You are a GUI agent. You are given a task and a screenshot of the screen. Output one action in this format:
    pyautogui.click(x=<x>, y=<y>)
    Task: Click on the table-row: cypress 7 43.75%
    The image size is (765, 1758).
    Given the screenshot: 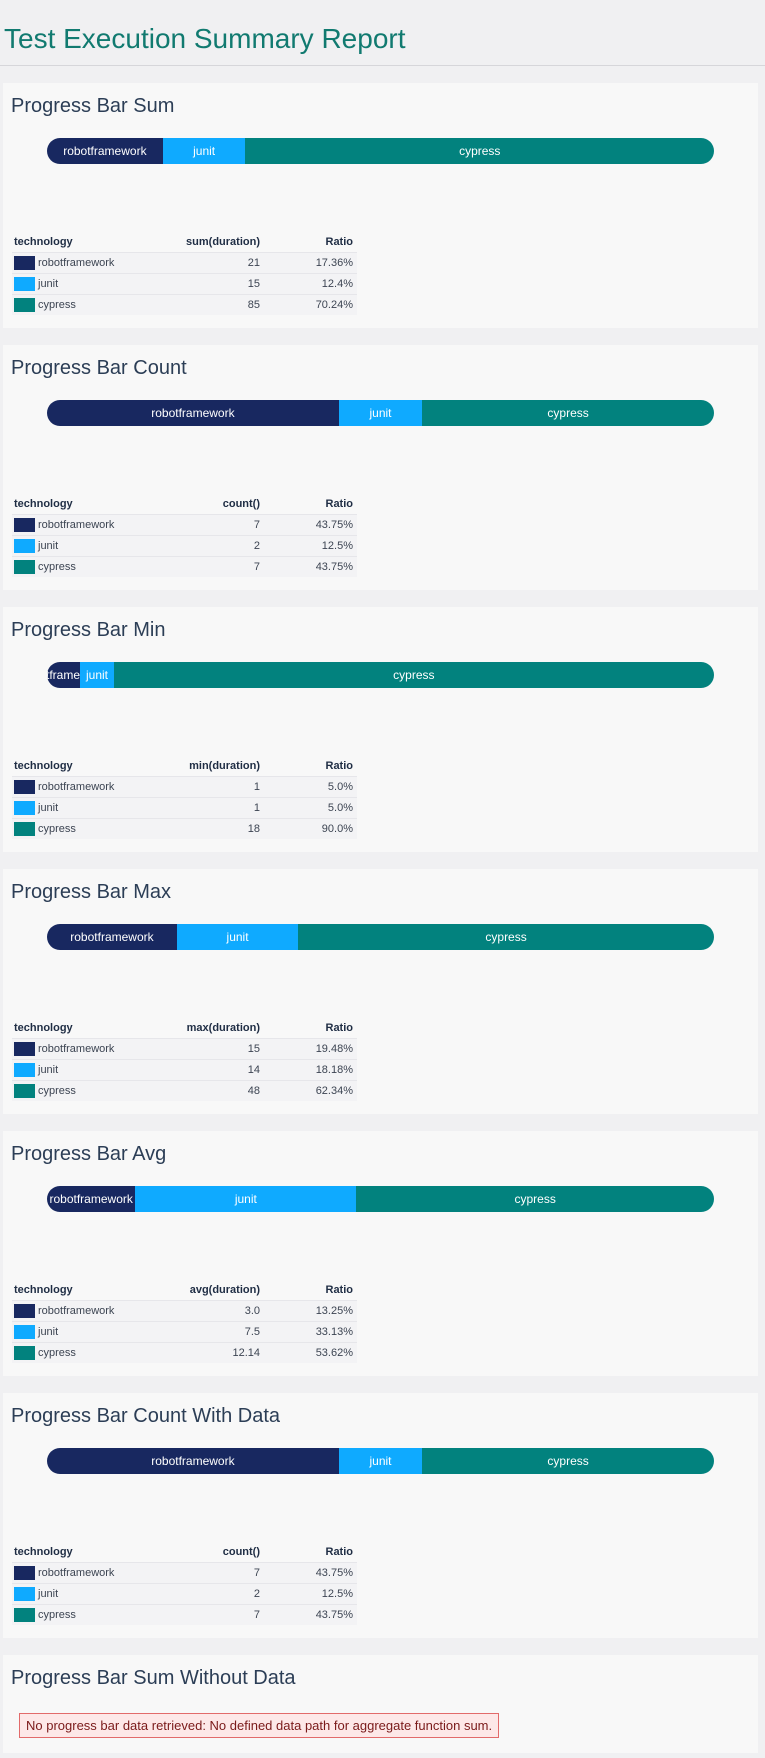 What is the action you would take?
    pyautogui.click(x=184, y=1614)
    